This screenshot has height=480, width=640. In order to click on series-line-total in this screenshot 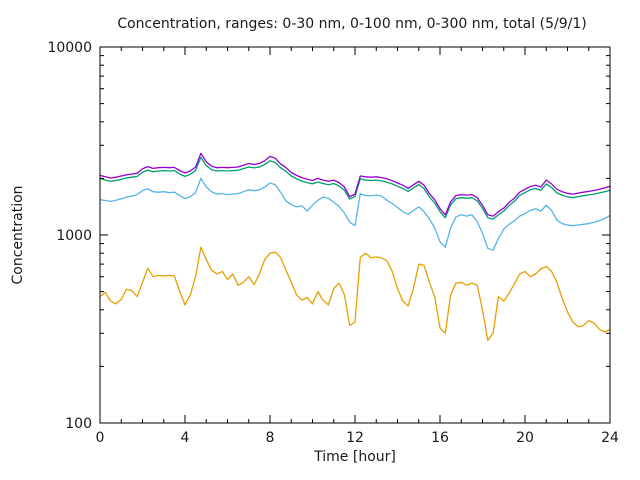, I will do `click(355, 184)`.